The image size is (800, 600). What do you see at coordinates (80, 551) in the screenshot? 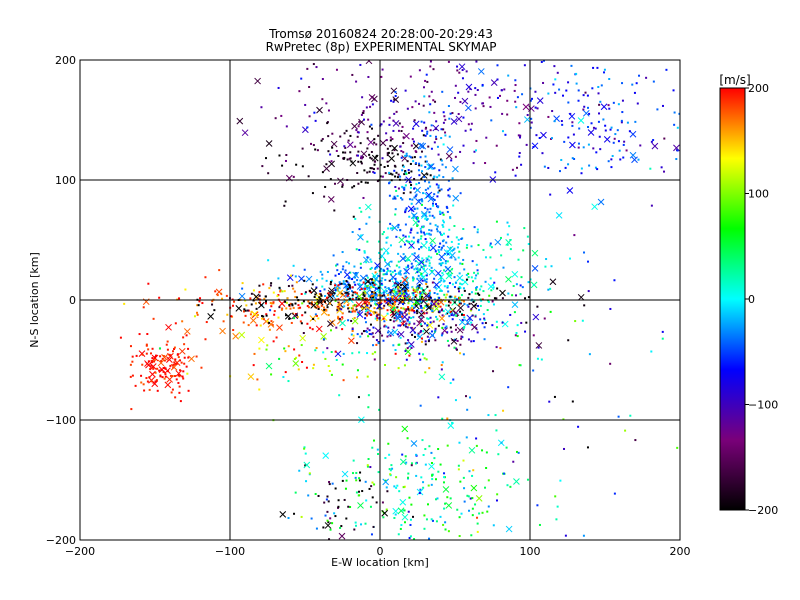
I see `x-tick-label: −200` at bounding box center [80, 551].